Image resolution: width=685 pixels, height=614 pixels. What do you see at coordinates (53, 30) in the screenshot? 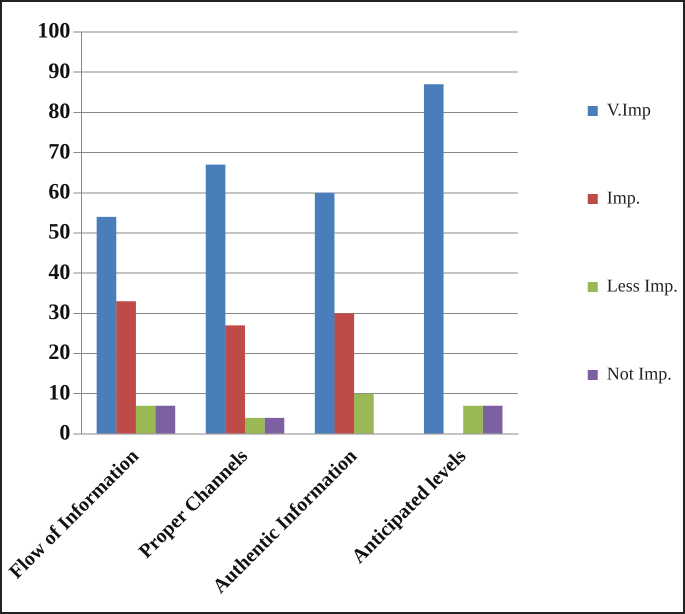
I see `y-tick-label: 100` at bounding box center [53, 30].